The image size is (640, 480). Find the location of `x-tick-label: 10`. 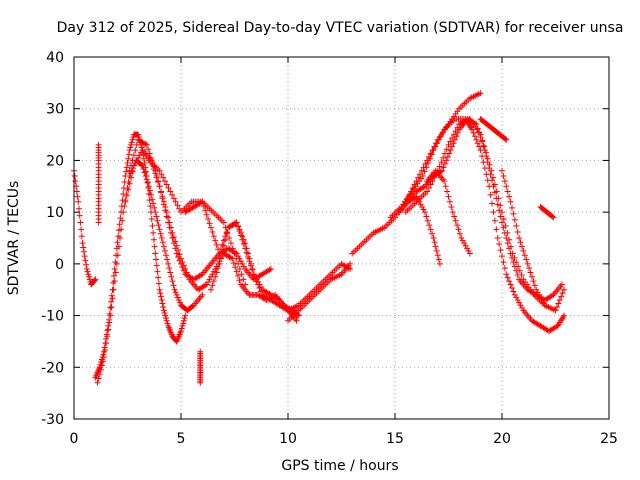

x-tick-label: 10 is located at coordinates (288, 439).